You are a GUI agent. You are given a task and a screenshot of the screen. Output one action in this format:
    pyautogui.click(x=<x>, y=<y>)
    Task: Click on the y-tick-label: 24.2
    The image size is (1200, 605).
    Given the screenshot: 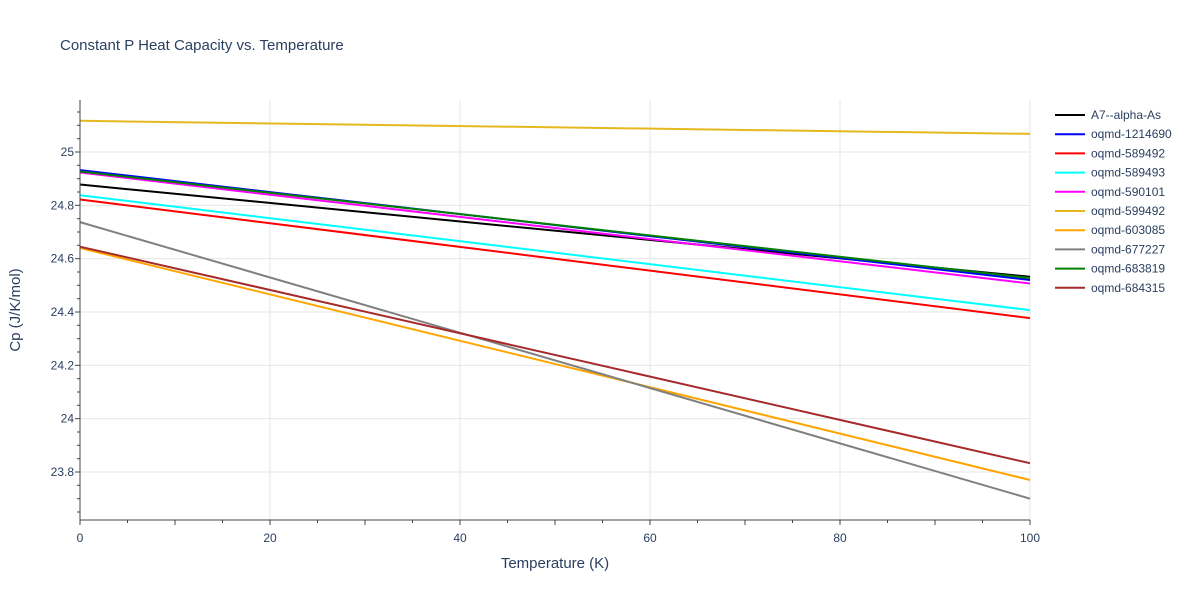 What is the action you would take?
    pyautogui.click(x=63, y=365)
    